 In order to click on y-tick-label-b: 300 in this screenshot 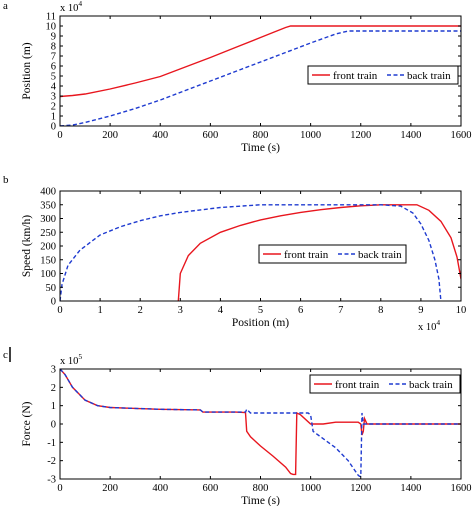, I will do `click(48, 219)`.